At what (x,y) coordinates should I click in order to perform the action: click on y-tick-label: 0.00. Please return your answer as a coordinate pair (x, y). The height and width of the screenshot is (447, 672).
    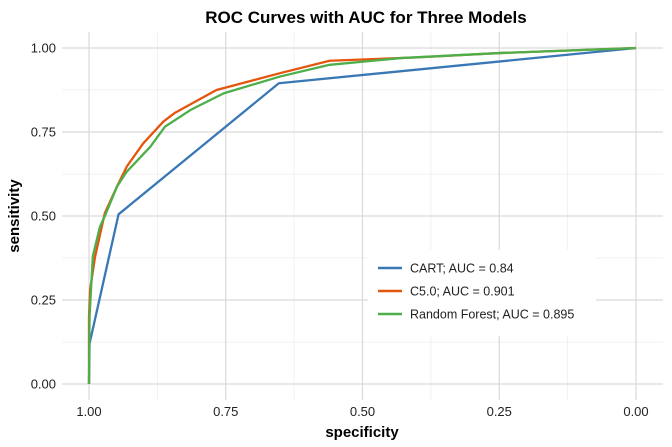
    Looking at the image, I should click on (43, 384).